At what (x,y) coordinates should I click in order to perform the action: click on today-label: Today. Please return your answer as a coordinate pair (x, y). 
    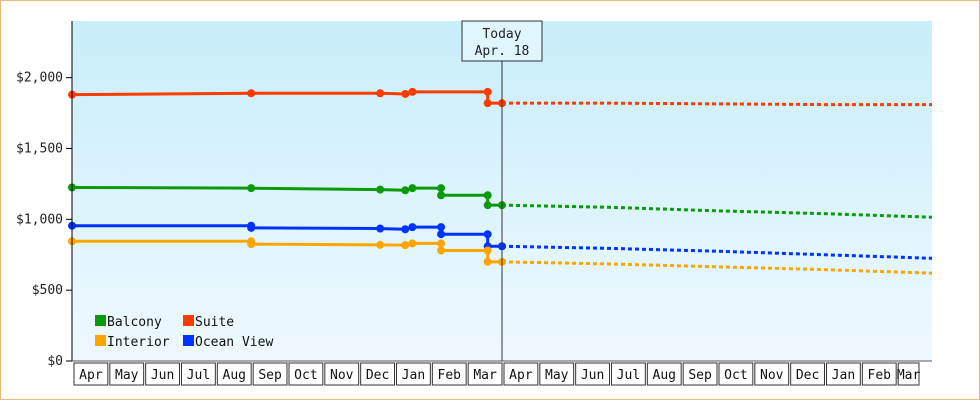
    Looking at the image, I should click on (501, 34).